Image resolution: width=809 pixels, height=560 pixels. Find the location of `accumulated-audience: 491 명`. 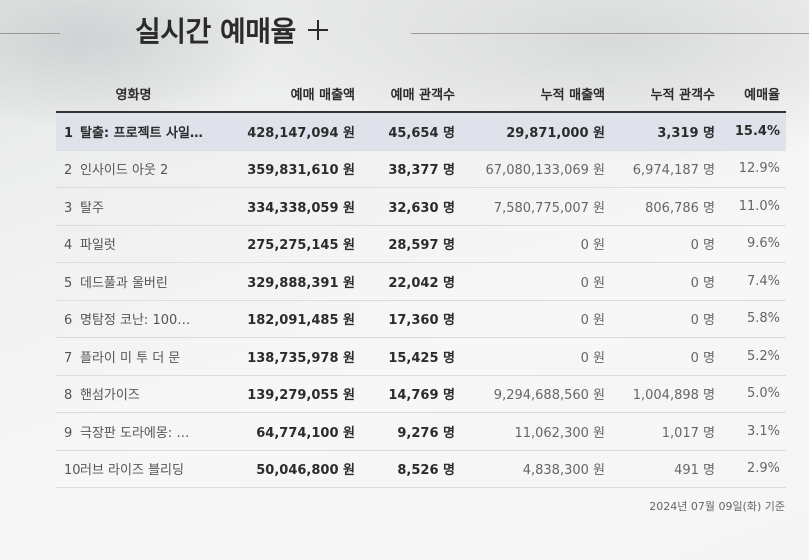

accumulated-audience: 491 명 is located at coordinates (666, 469).